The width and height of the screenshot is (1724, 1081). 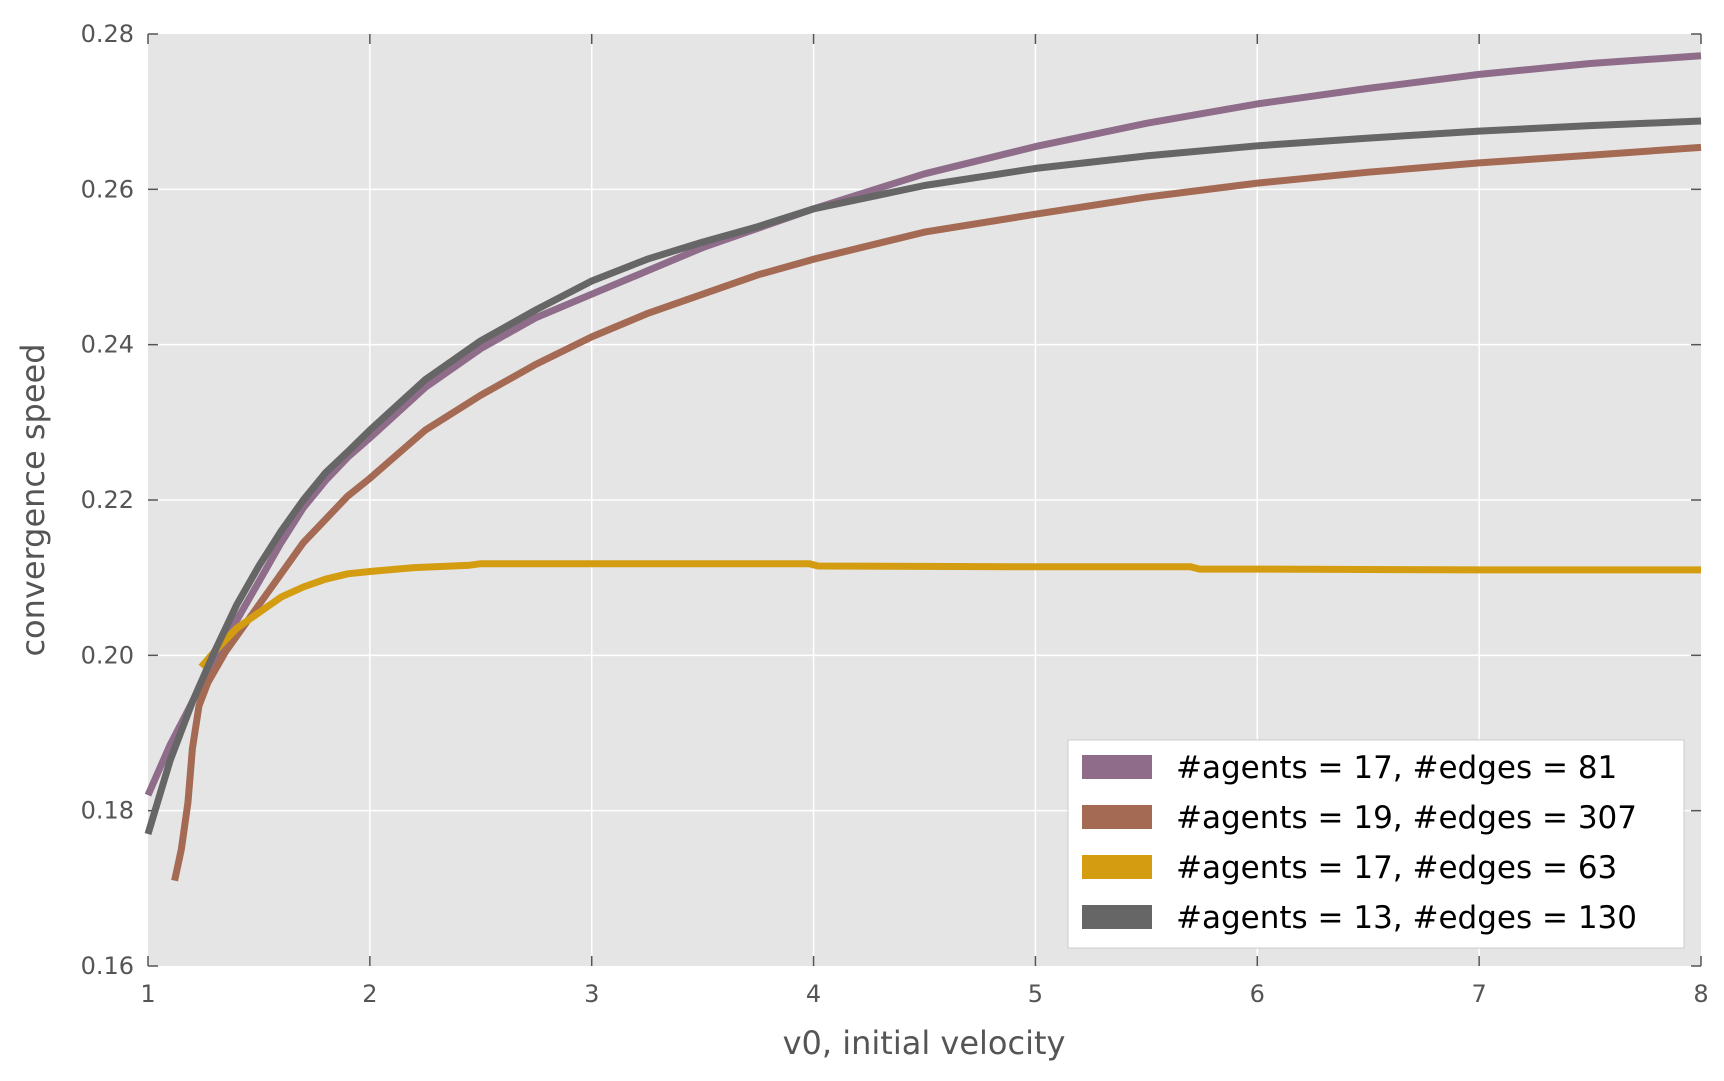 I want to click on y-axis-label: convergence speed, so click(x=33, y=499).